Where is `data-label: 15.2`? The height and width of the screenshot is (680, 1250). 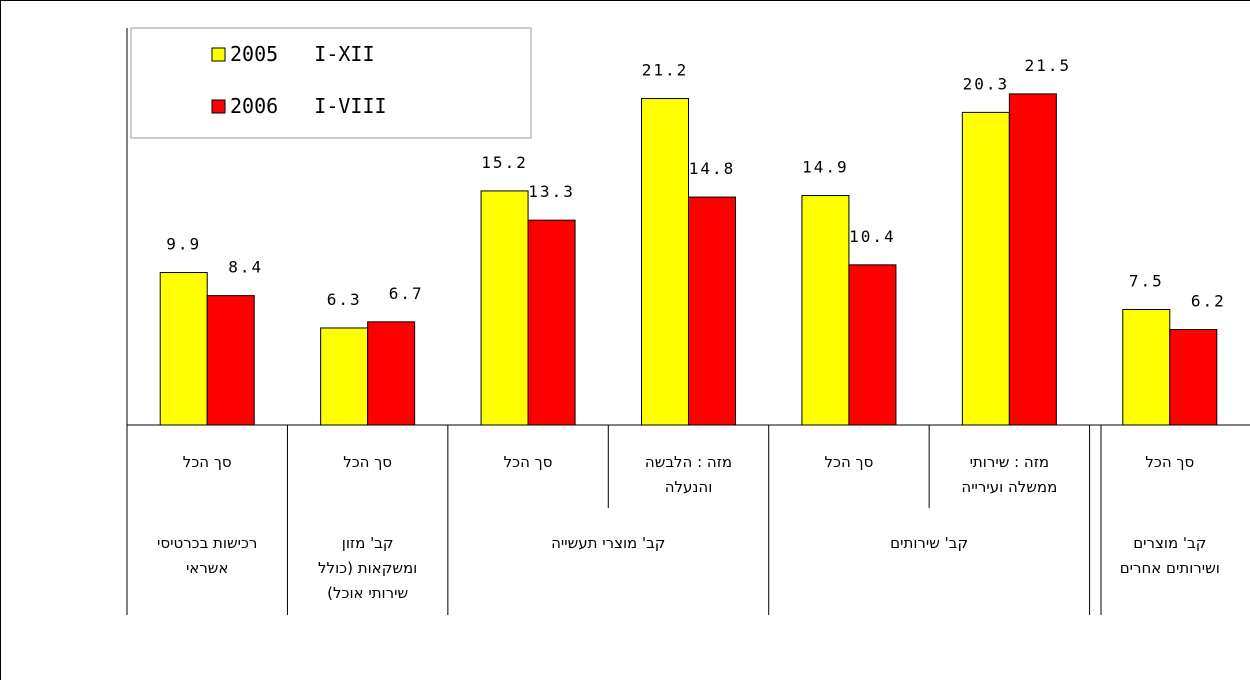 data-label: 15.2 is located at coordinates (504, 162).